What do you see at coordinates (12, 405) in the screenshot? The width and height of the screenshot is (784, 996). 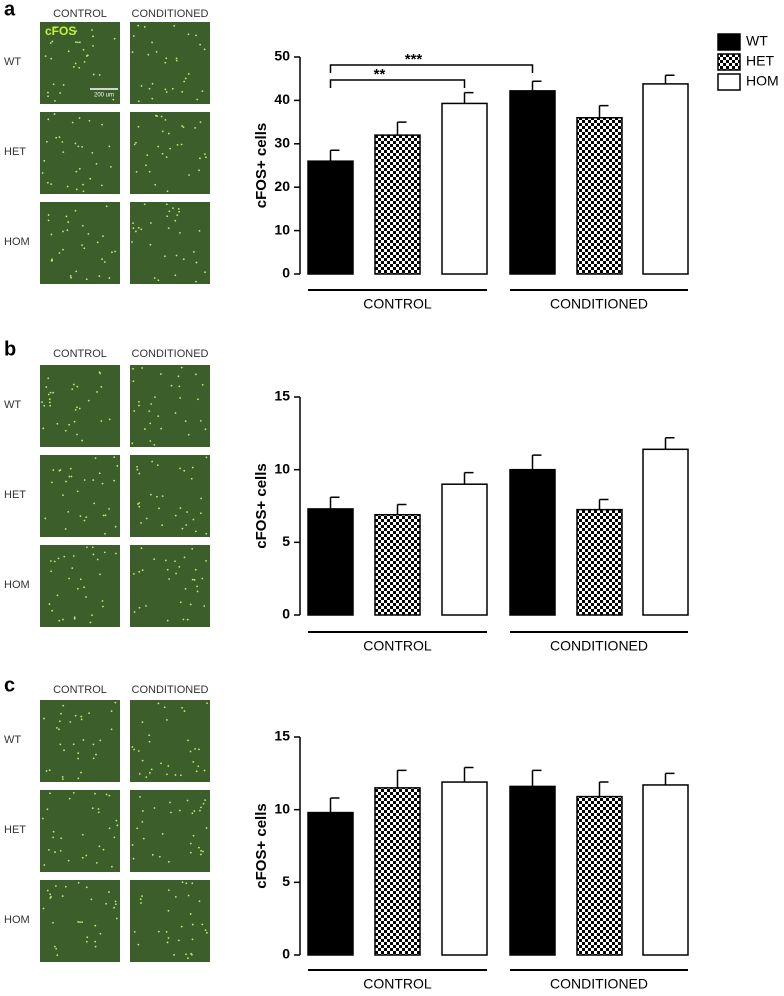 I see `row-label: WT` at bounding box center [12, 405].